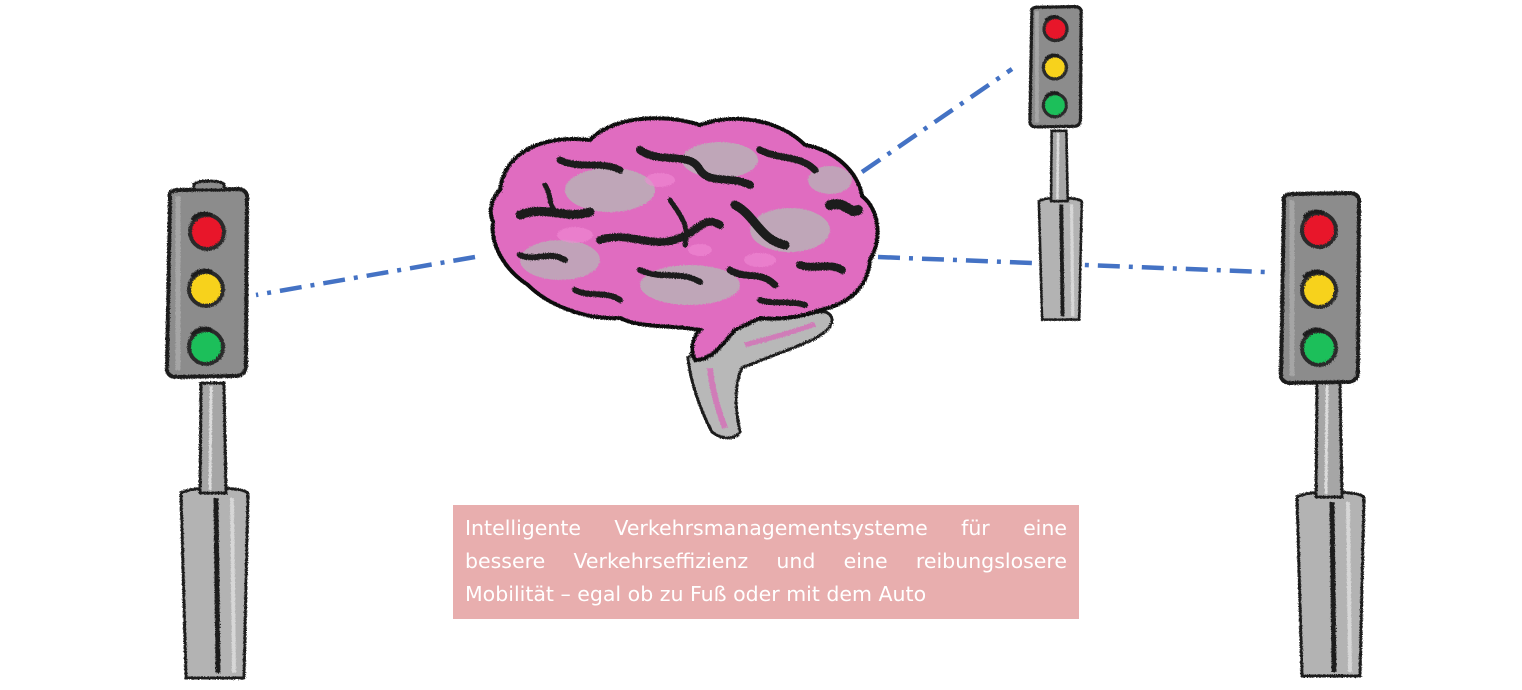 This screenshot has width=1522, height=690. What do you see at coordinates (365, 276) in the screenshot?
I see `connection-line-left` at bounding box center [365, 276].